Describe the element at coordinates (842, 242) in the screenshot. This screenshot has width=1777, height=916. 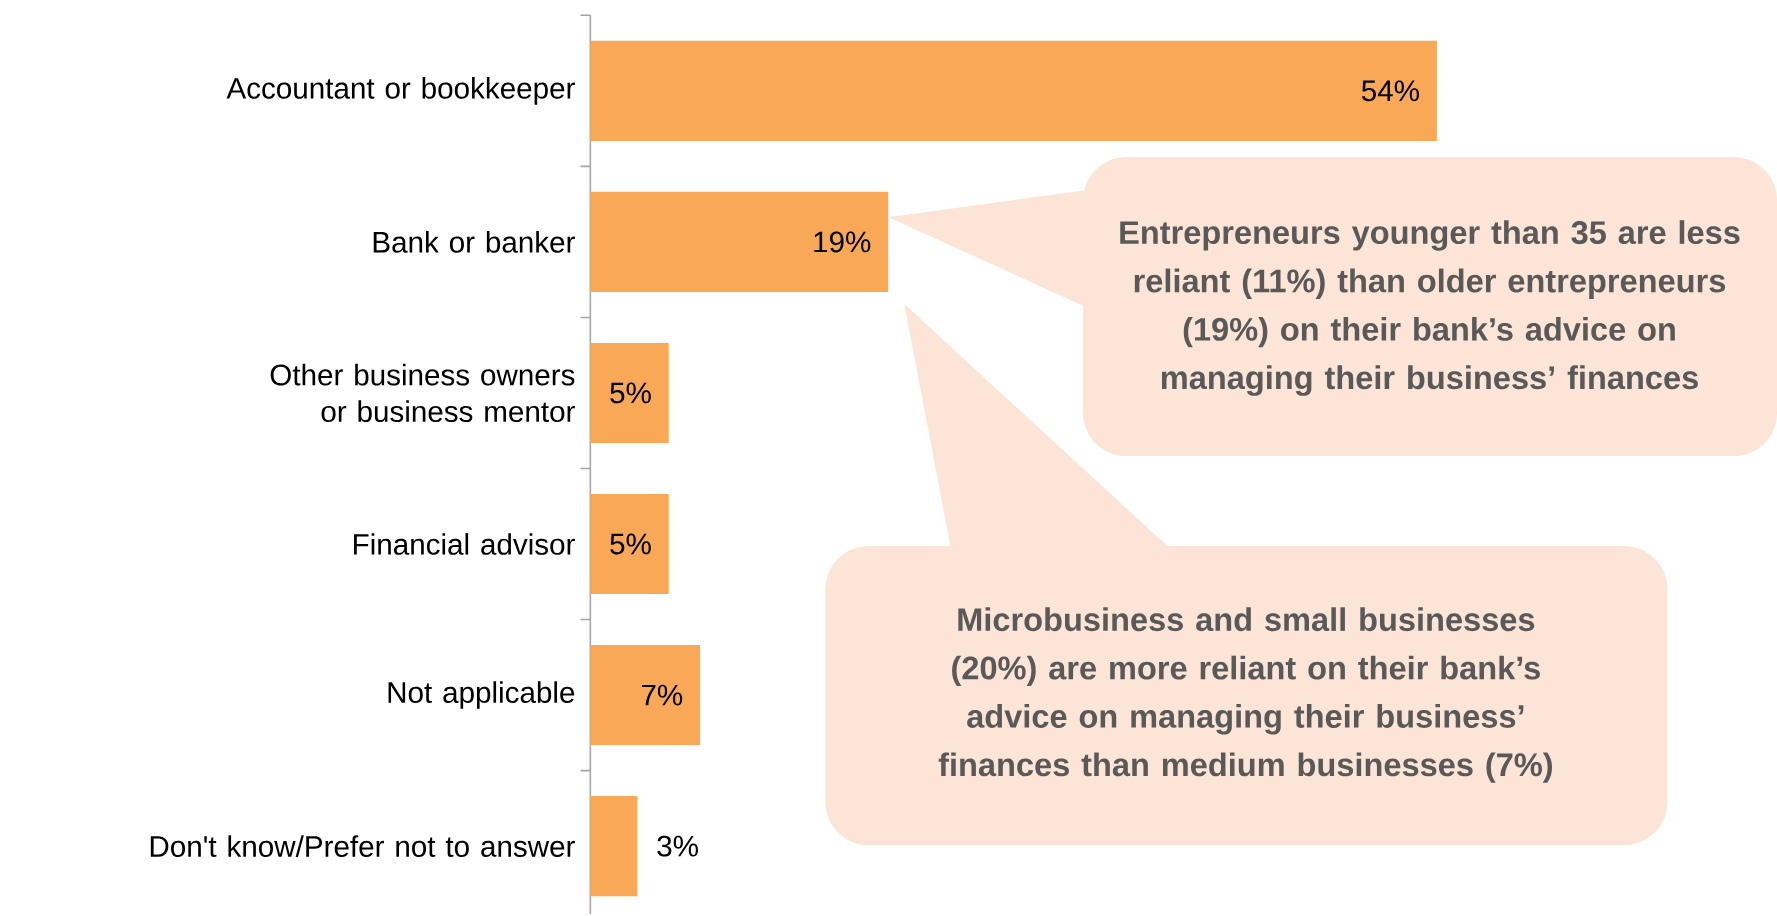
I see `data-label: 19%` at that location.